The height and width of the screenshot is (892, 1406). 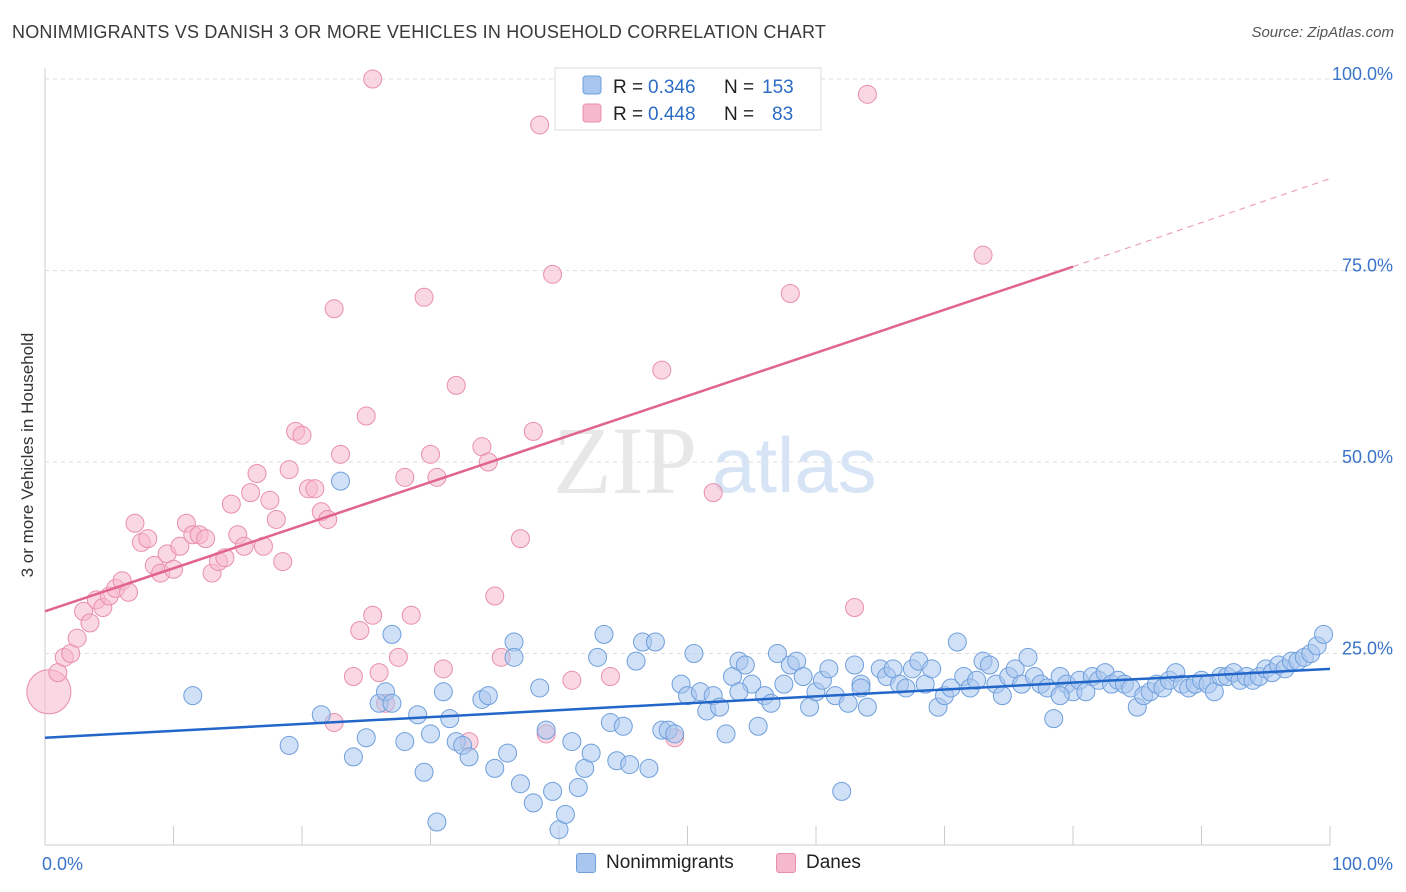 I want to click on y-tick-label-1: 50.0%, so click(x=1367, y=457).